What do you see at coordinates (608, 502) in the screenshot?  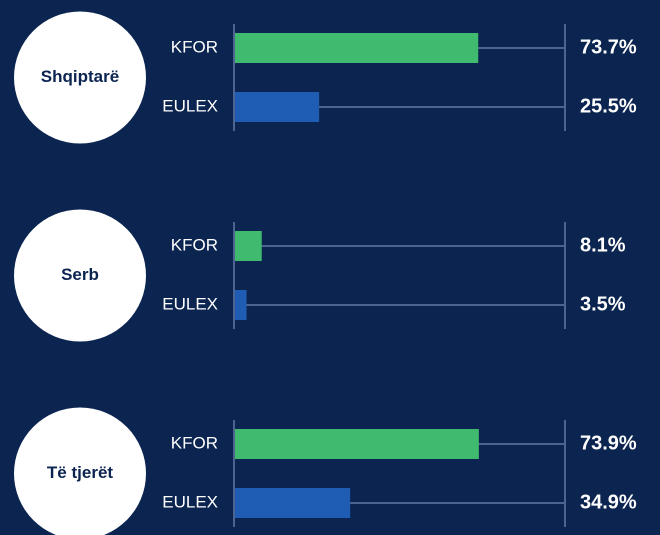 I see `value-label: 34.9%` at bounding box center [608, 502].